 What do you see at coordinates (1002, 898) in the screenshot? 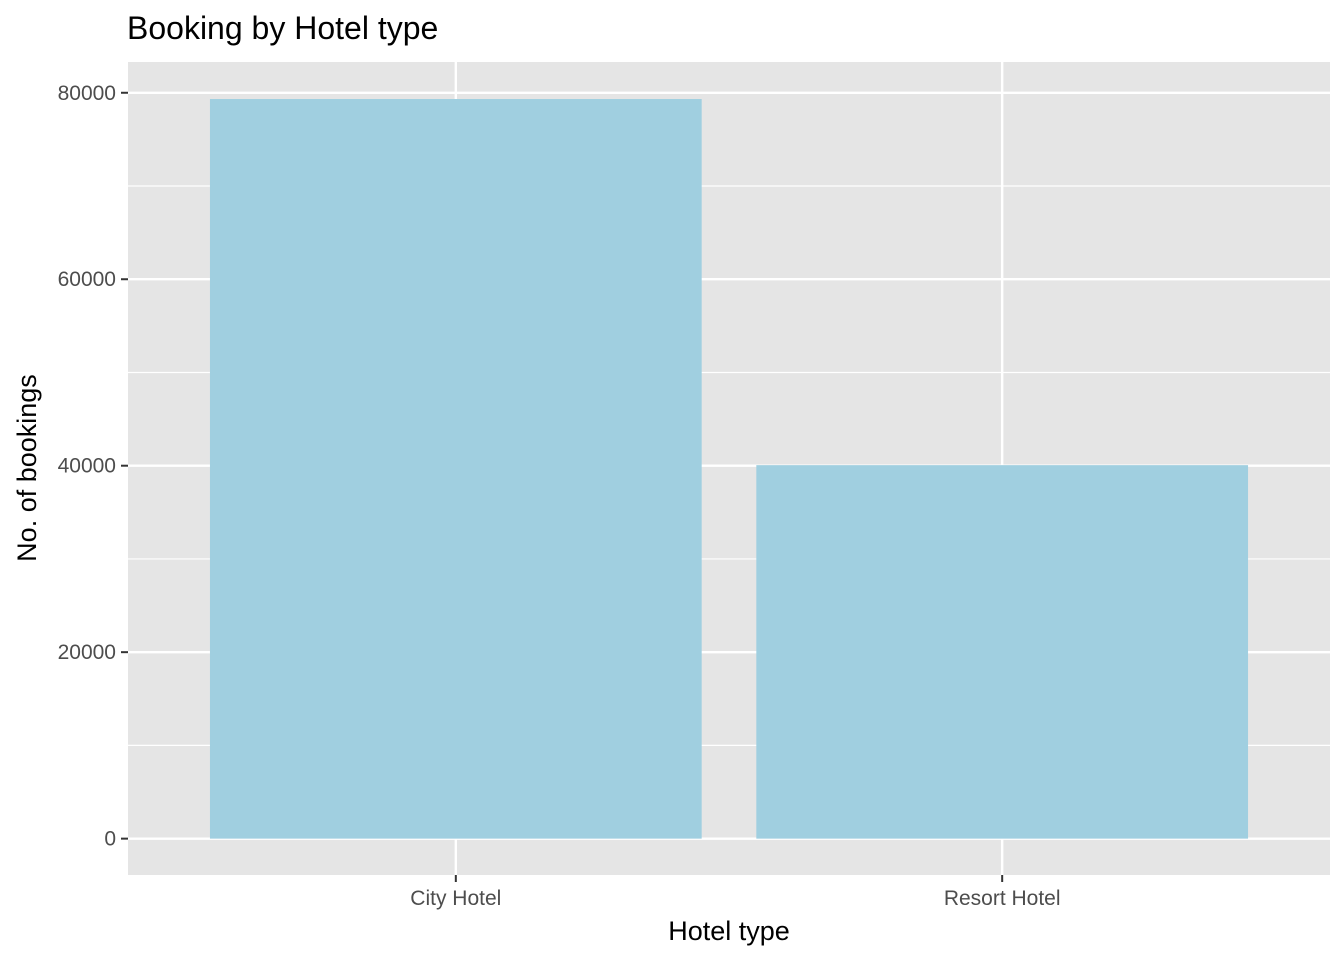
I see `x-tick-label: Resort Hotel` at bounding box center [1002, 898].